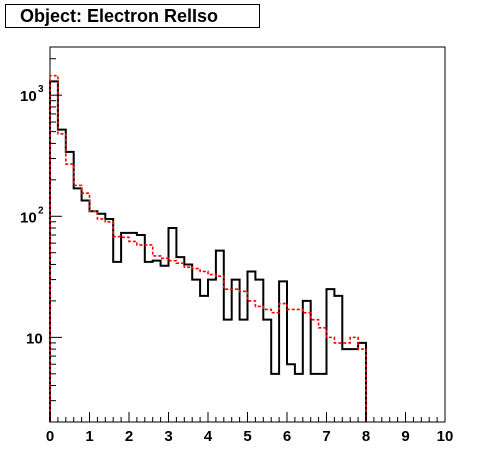  I want to click on x-tick-label: 1, so click(89, 436).